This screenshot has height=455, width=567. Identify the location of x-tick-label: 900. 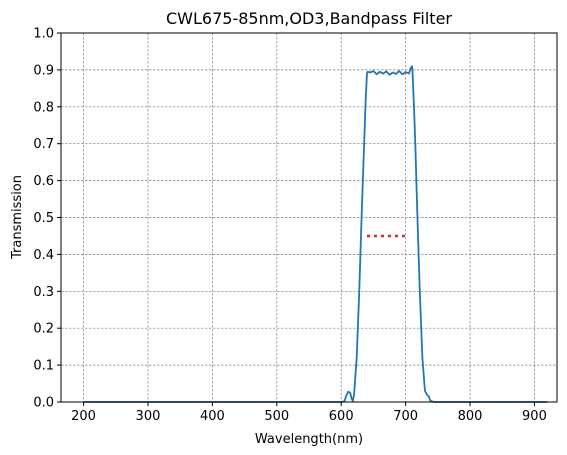
(534, 416).